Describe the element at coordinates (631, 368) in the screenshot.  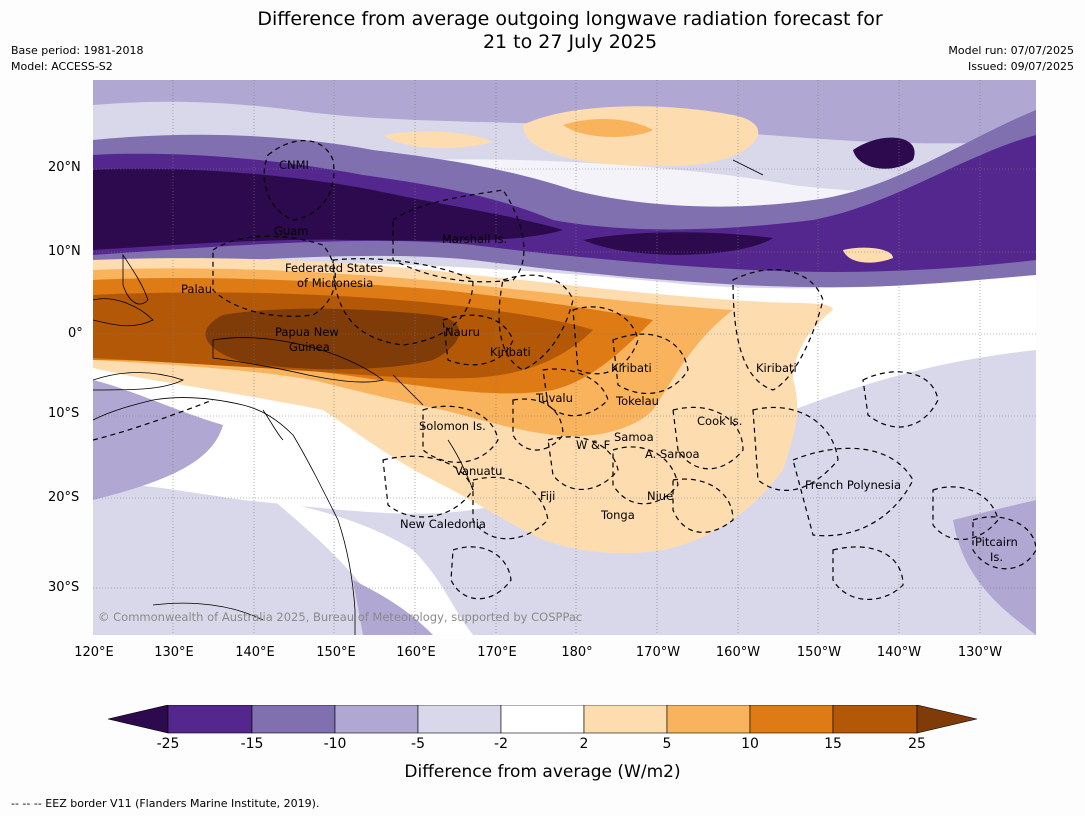
I see `label-kiribati-central: Kiribati` at that location.